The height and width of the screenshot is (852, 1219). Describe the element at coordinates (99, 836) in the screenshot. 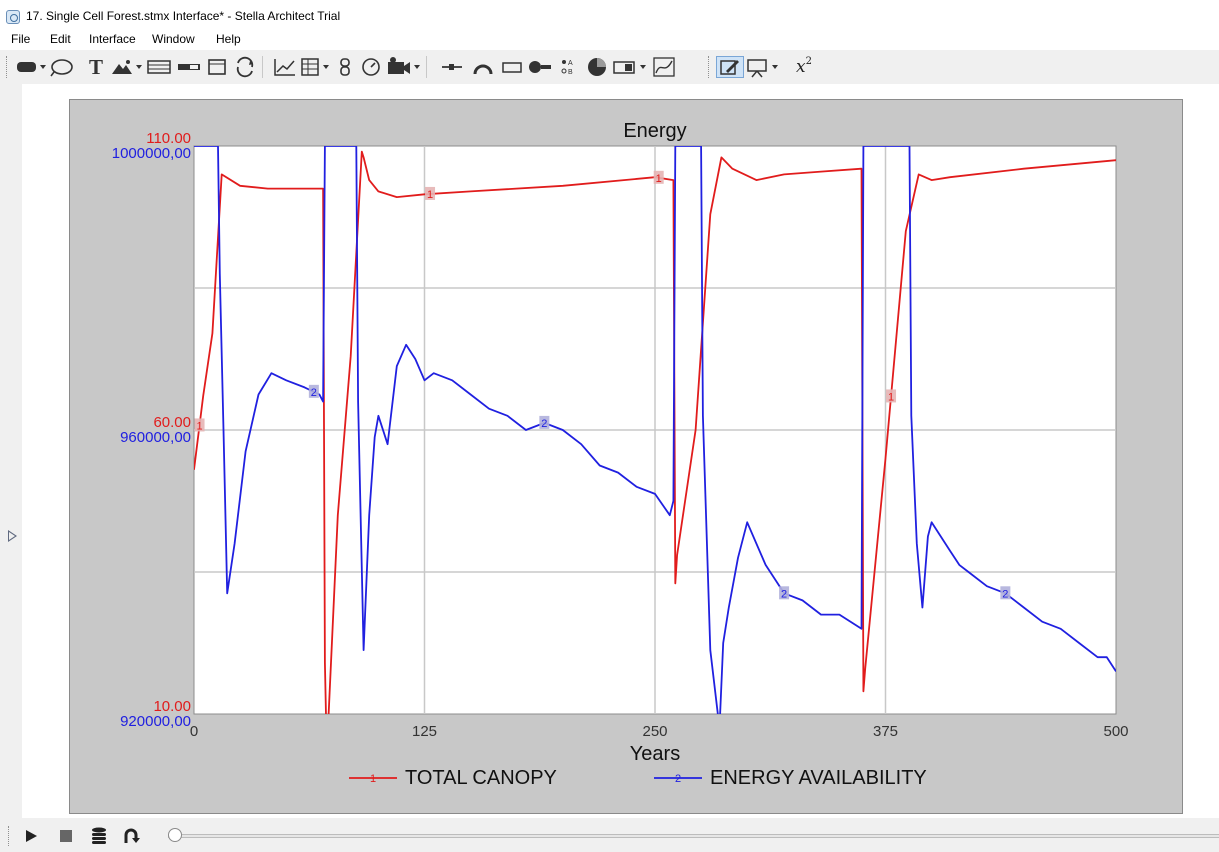

I see `run-data-icon` at that location.